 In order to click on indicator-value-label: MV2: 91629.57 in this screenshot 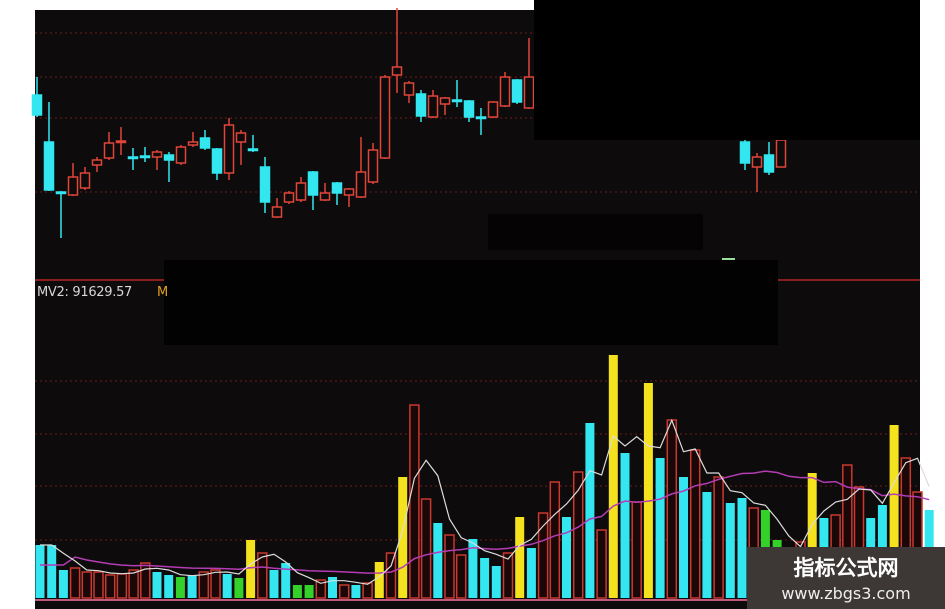, I will do `click(85, 292)`.